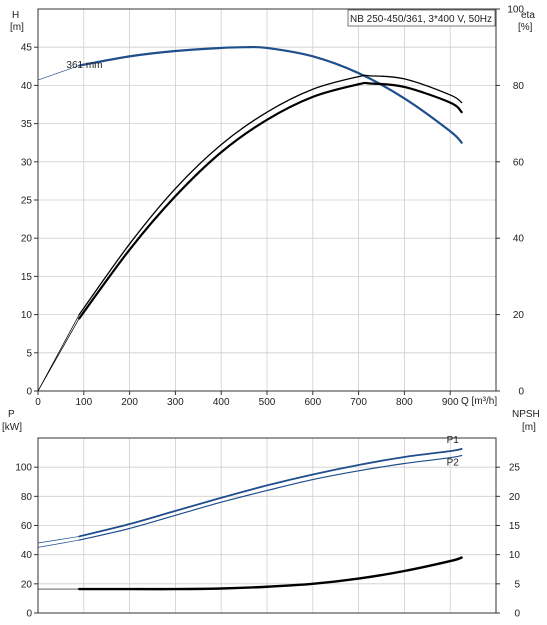  Describe the element at coordinates (83, 402) in the screenshot. I see `x-tick-label: 100` at that location.